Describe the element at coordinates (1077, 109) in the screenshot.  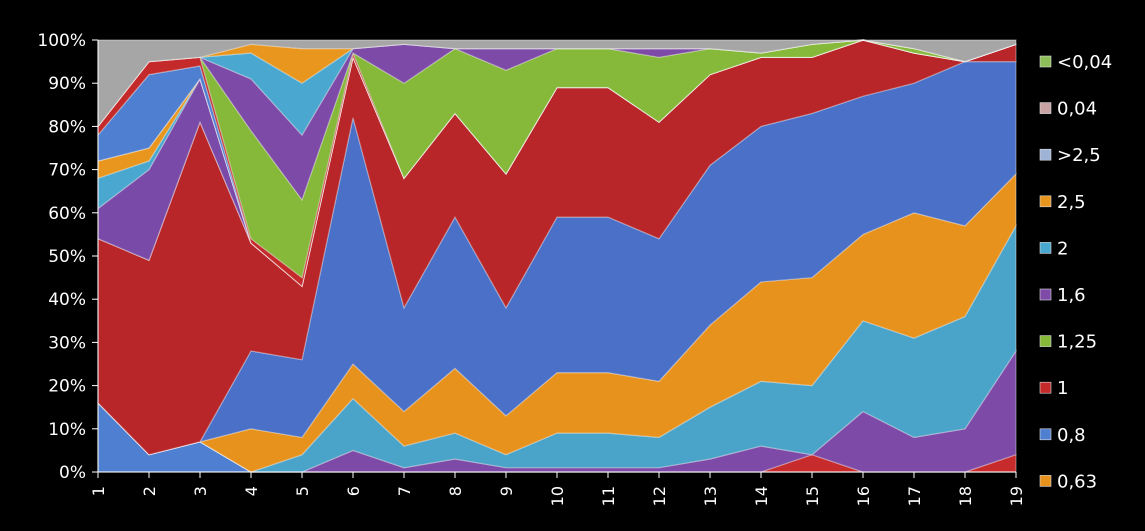
I see `legend-label: 0,04` at that location.